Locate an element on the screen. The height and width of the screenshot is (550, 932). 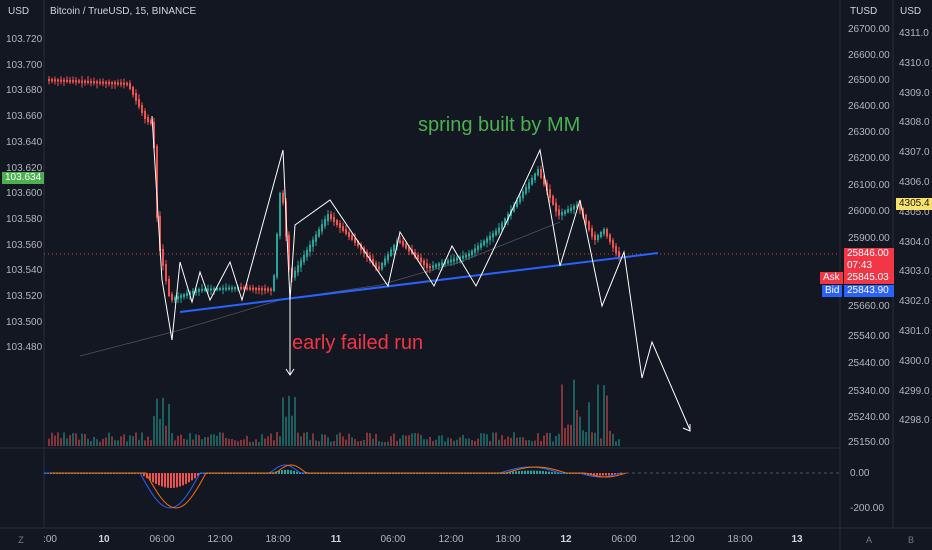
tusd-axis-tick-6: 26100.00 is located at coordinates (869, 185).